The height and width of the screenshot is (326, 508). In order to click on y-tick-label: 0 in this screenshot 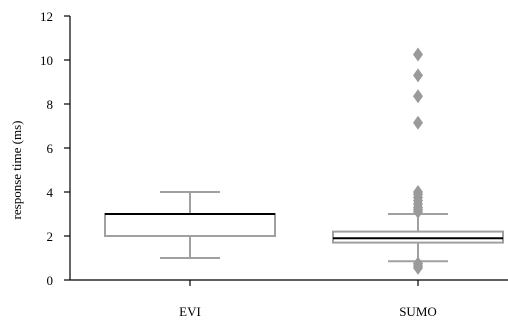, I will do `click(50, 280)`.